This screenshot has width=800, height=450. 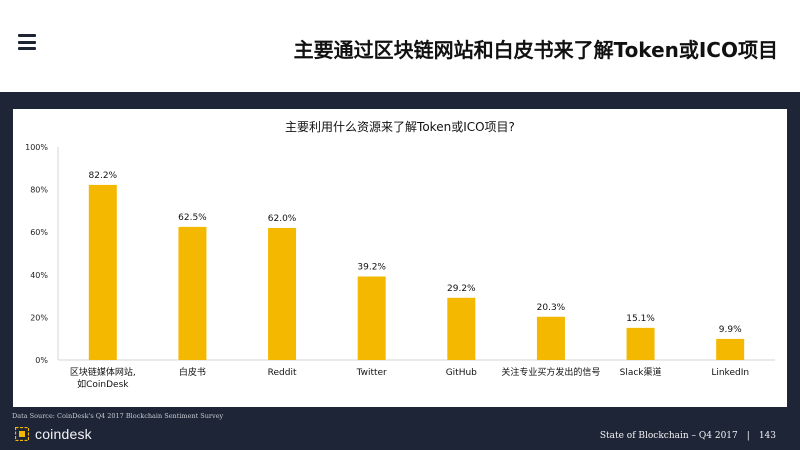 What do you see at coordinates (640, 319) in the screenshot?
I see `data-label: 15.1%` at bounding box center [640, 319].